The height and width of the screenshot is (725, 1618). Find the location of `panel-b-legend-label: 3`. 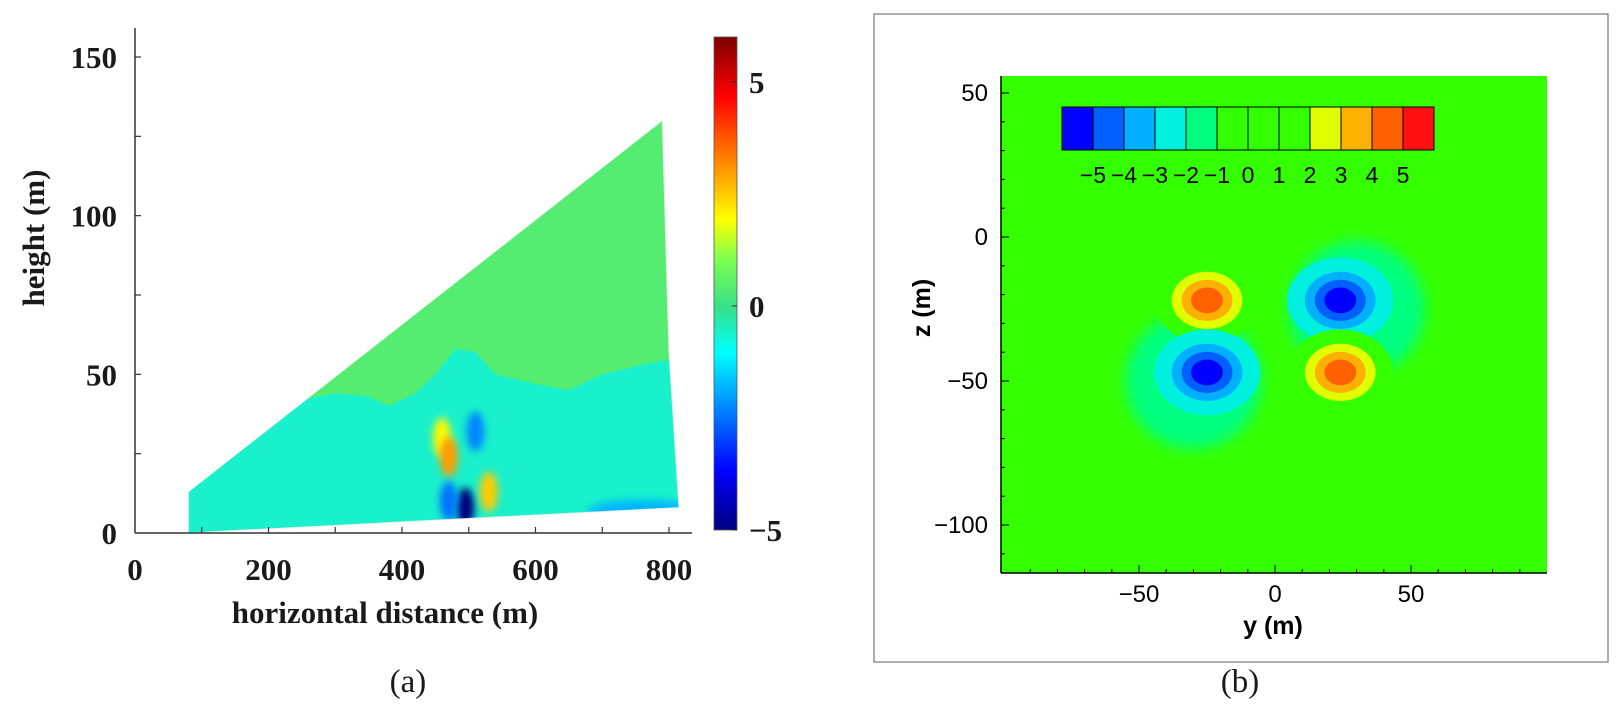

panel-b-legend-label: 3 is located at coordinates (1341, 175).